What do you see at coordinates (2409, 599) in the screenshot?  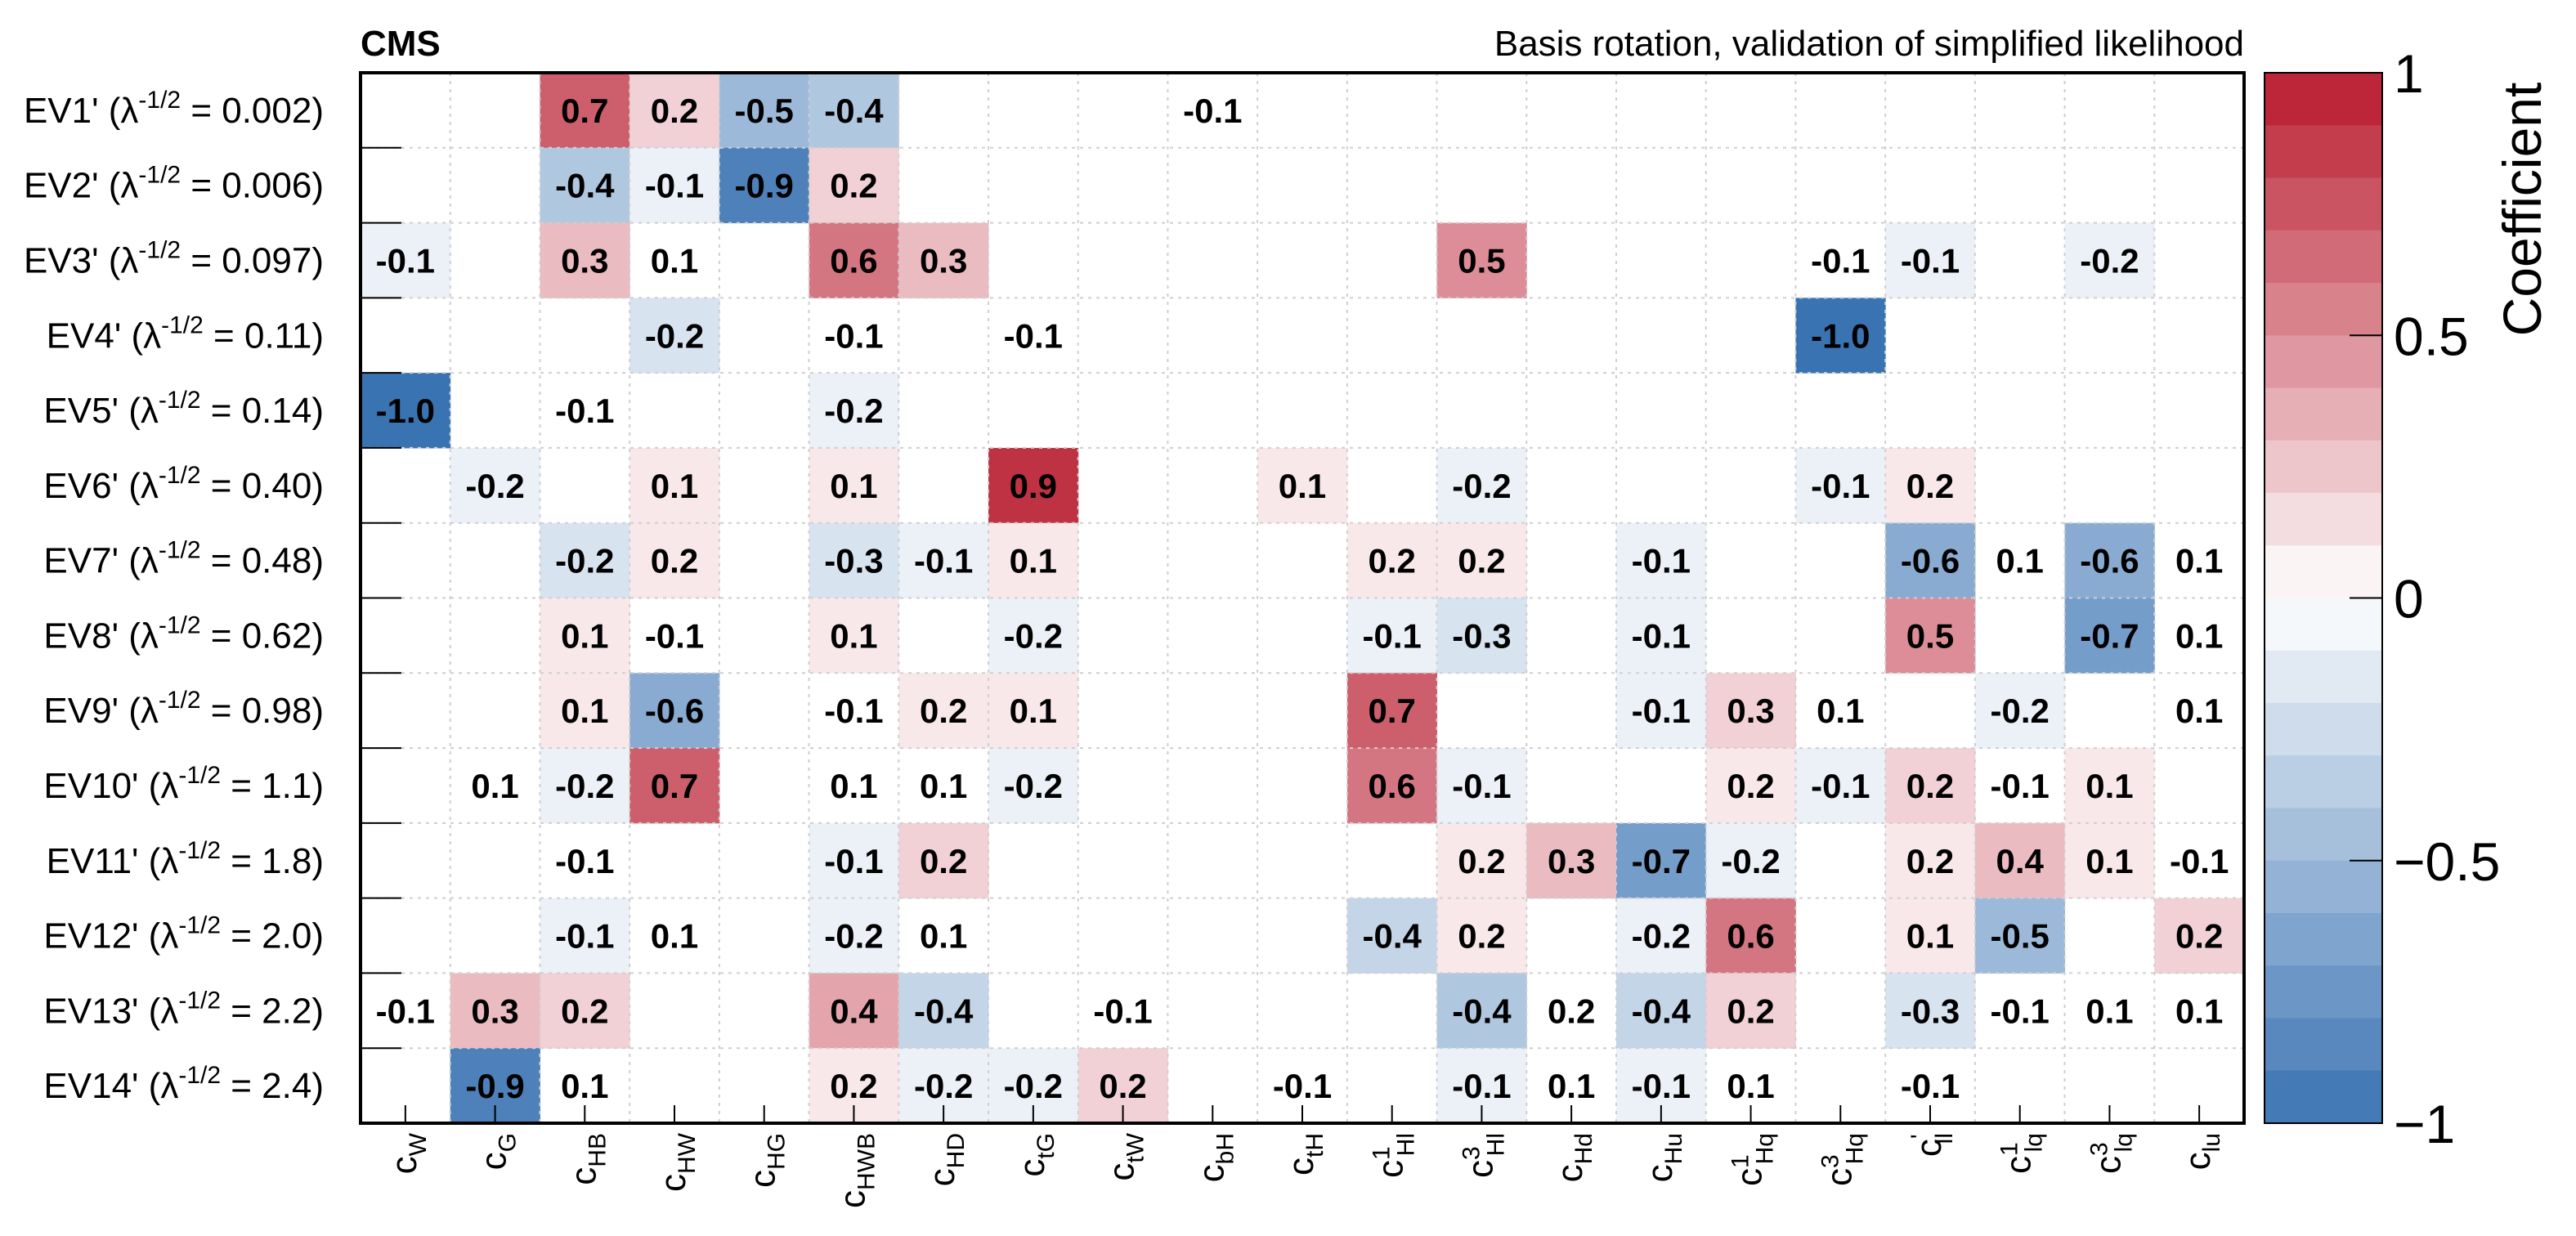 I see `colorbar-tick-label: 0` at bounding box center [2409, 599].